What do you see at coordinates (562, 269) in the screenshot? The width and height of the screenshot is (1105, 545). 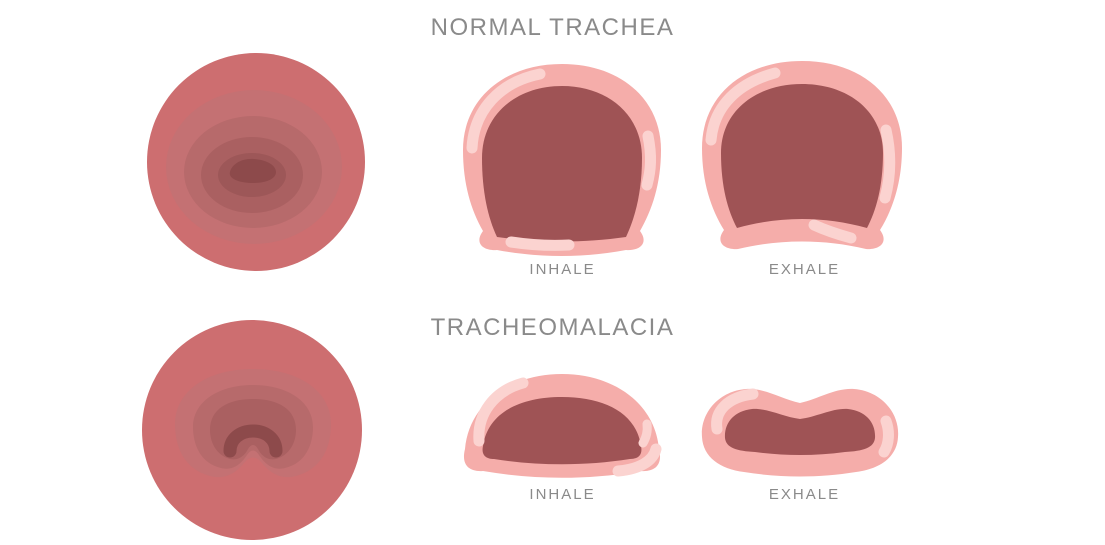 I see `phase-label-normal-inhale: INHALE` at bounding box center [562, 269].